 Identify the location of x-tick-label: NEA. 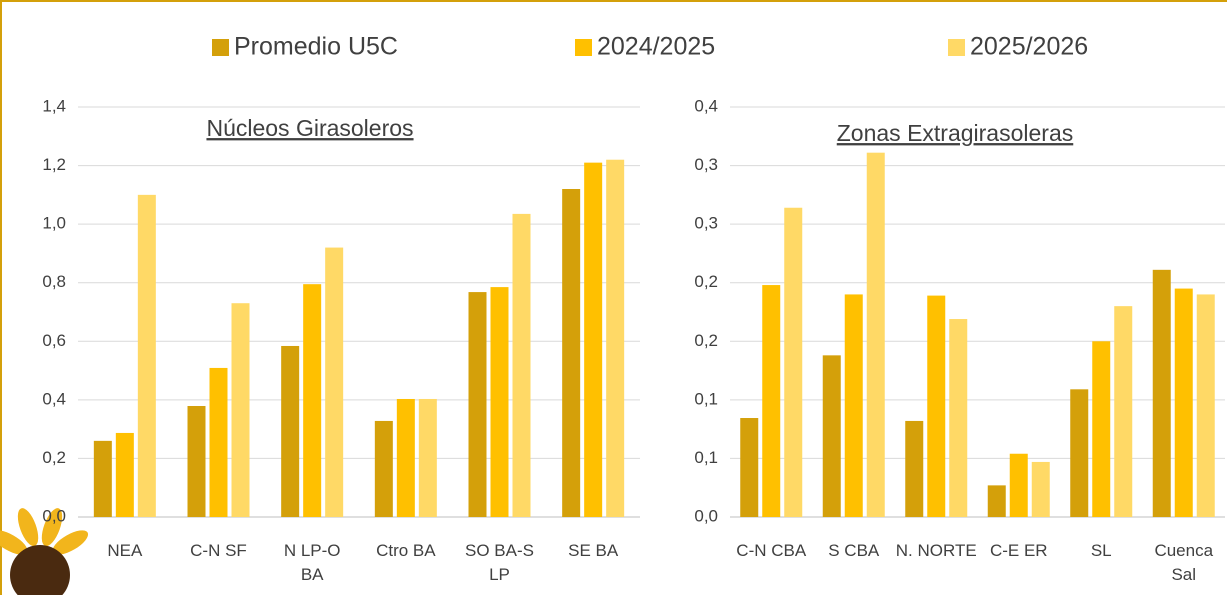
(125, 550).